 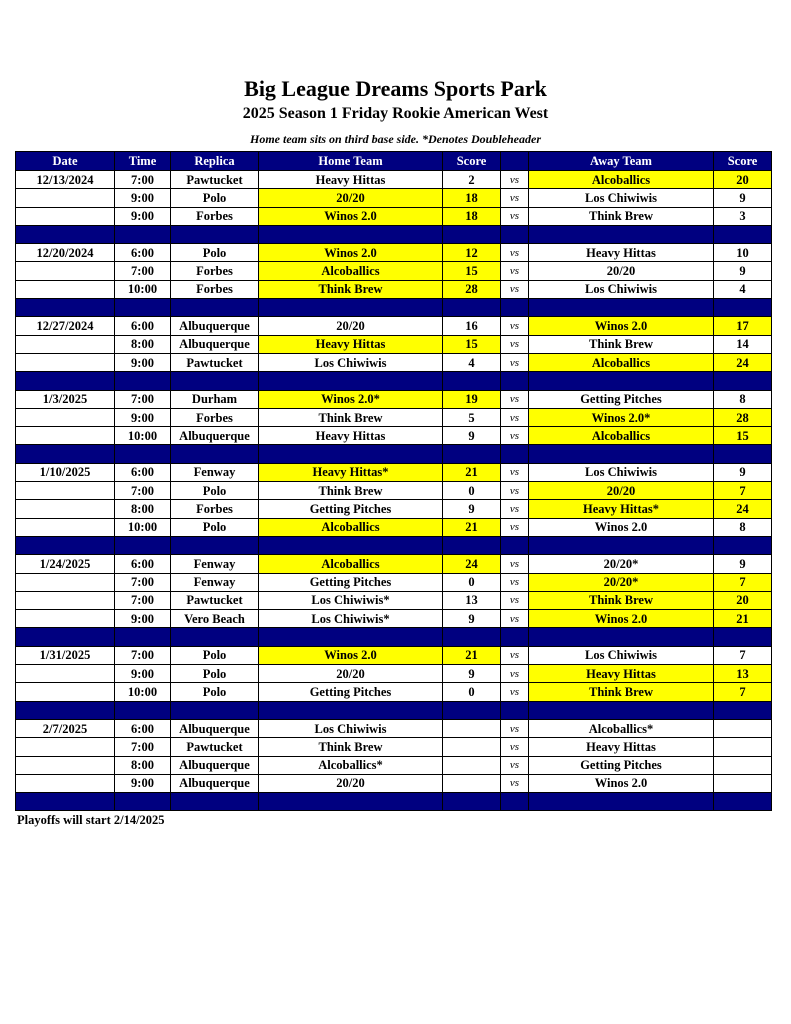 I want to click on time-cell: 6:00, so click(x=142, y=728).